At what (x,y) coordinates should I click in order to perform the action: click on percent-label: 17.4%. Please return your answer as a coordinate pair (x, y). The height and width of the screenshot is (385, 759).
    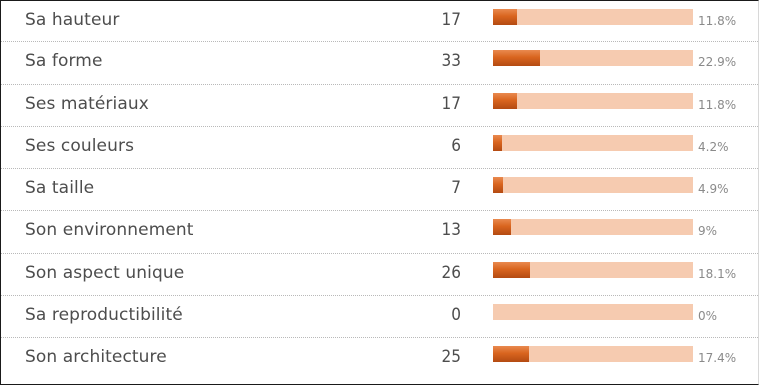
    Looking at the image, I should click on (717, 358).